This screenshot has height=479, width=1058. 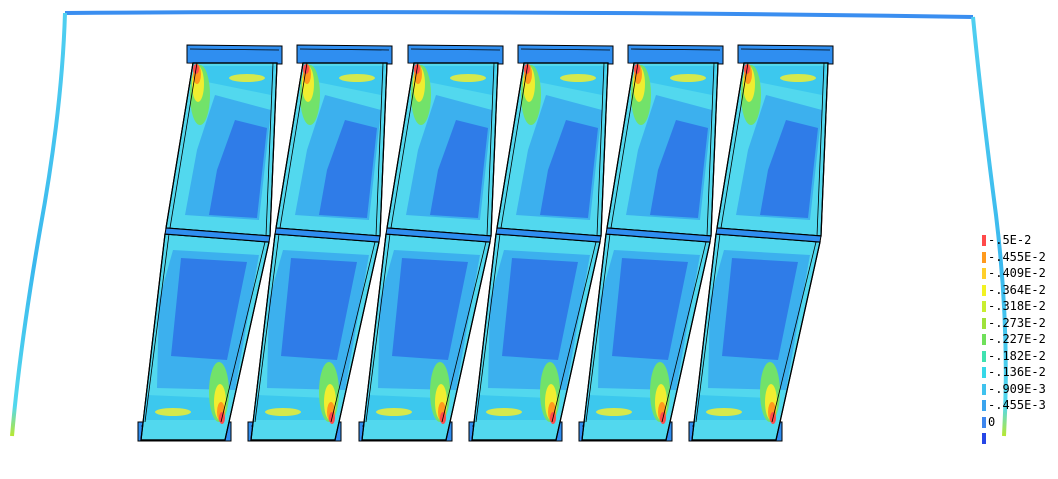 I want to click on legend-label: -.909E-3, so click(x=1017, y=388).